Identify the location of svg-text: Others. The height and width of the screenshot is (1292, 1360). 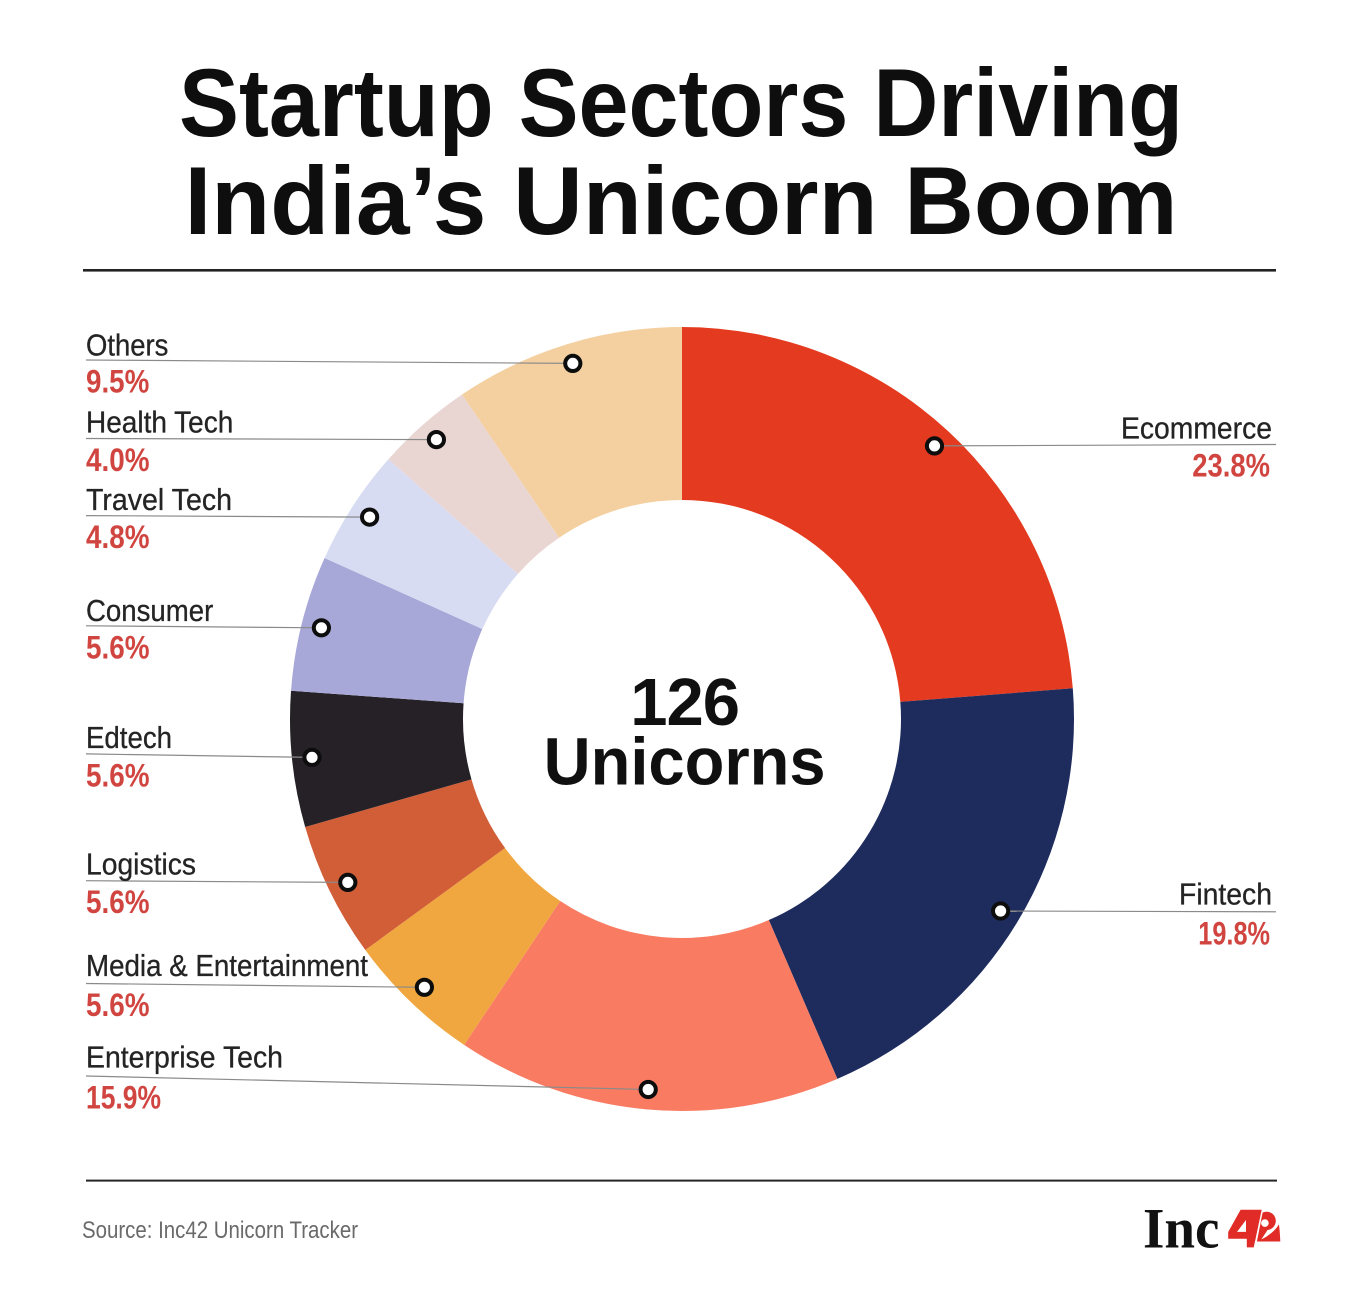
(127, 346).